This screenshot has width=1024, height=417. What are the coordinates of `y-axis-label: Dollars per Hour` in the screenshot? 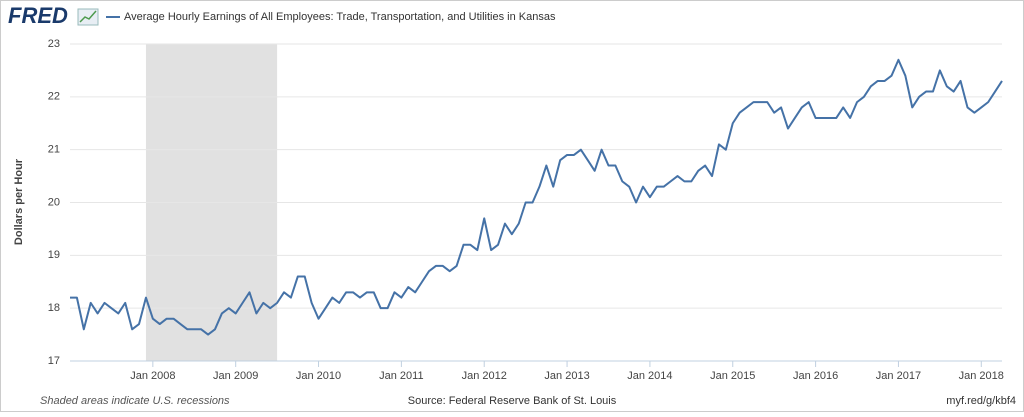 It's located at (19, 201).